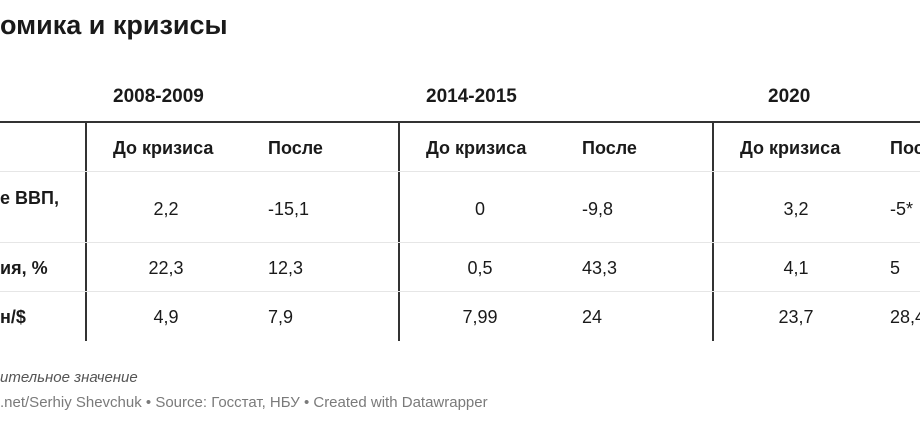 The width and height of the screenshot is (920, 425). What do you see at coordinates (592, 317) in the screenshot?
I see `table-cell: 24` at bounding box center [592, 317].